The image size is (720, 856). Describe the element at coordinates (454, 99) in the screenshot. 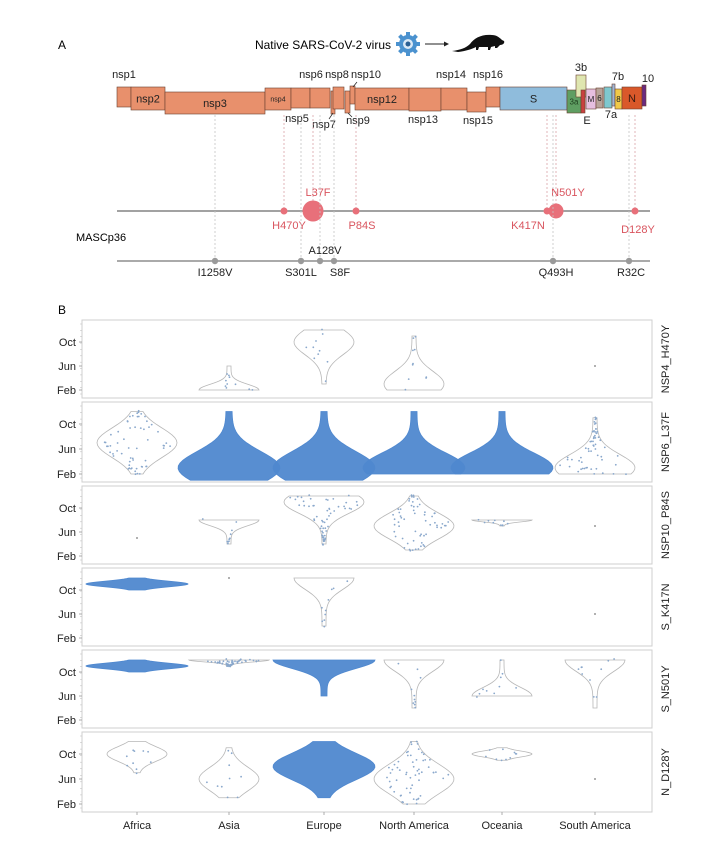

I see `gene-block-nsp14` at that location.